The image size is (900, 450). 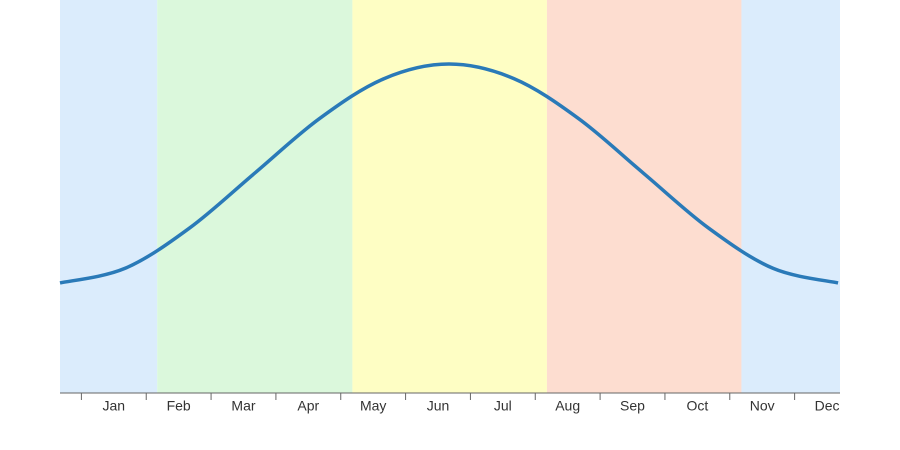 I want to click on x-tick-label: Feb, so click(x=179, y=406).